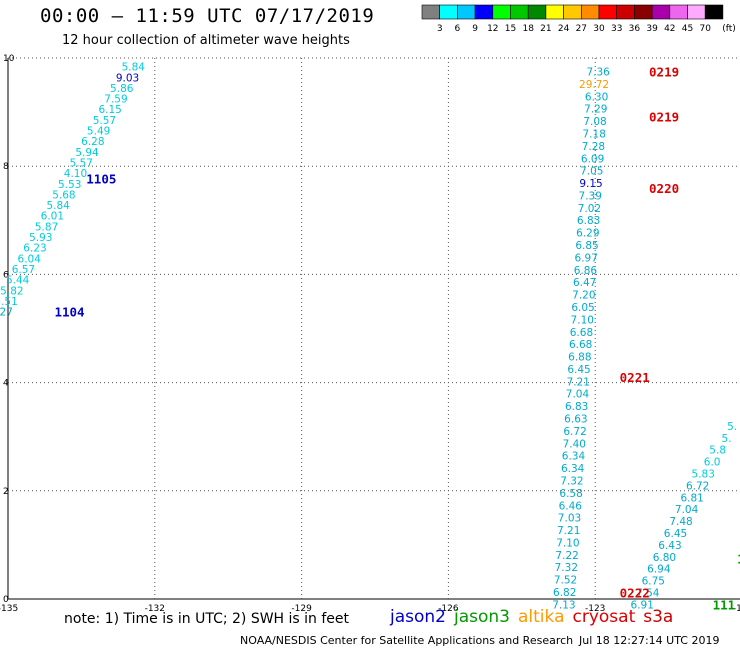  I want to click on wave-height-value: 5.93, so click(40, 238).